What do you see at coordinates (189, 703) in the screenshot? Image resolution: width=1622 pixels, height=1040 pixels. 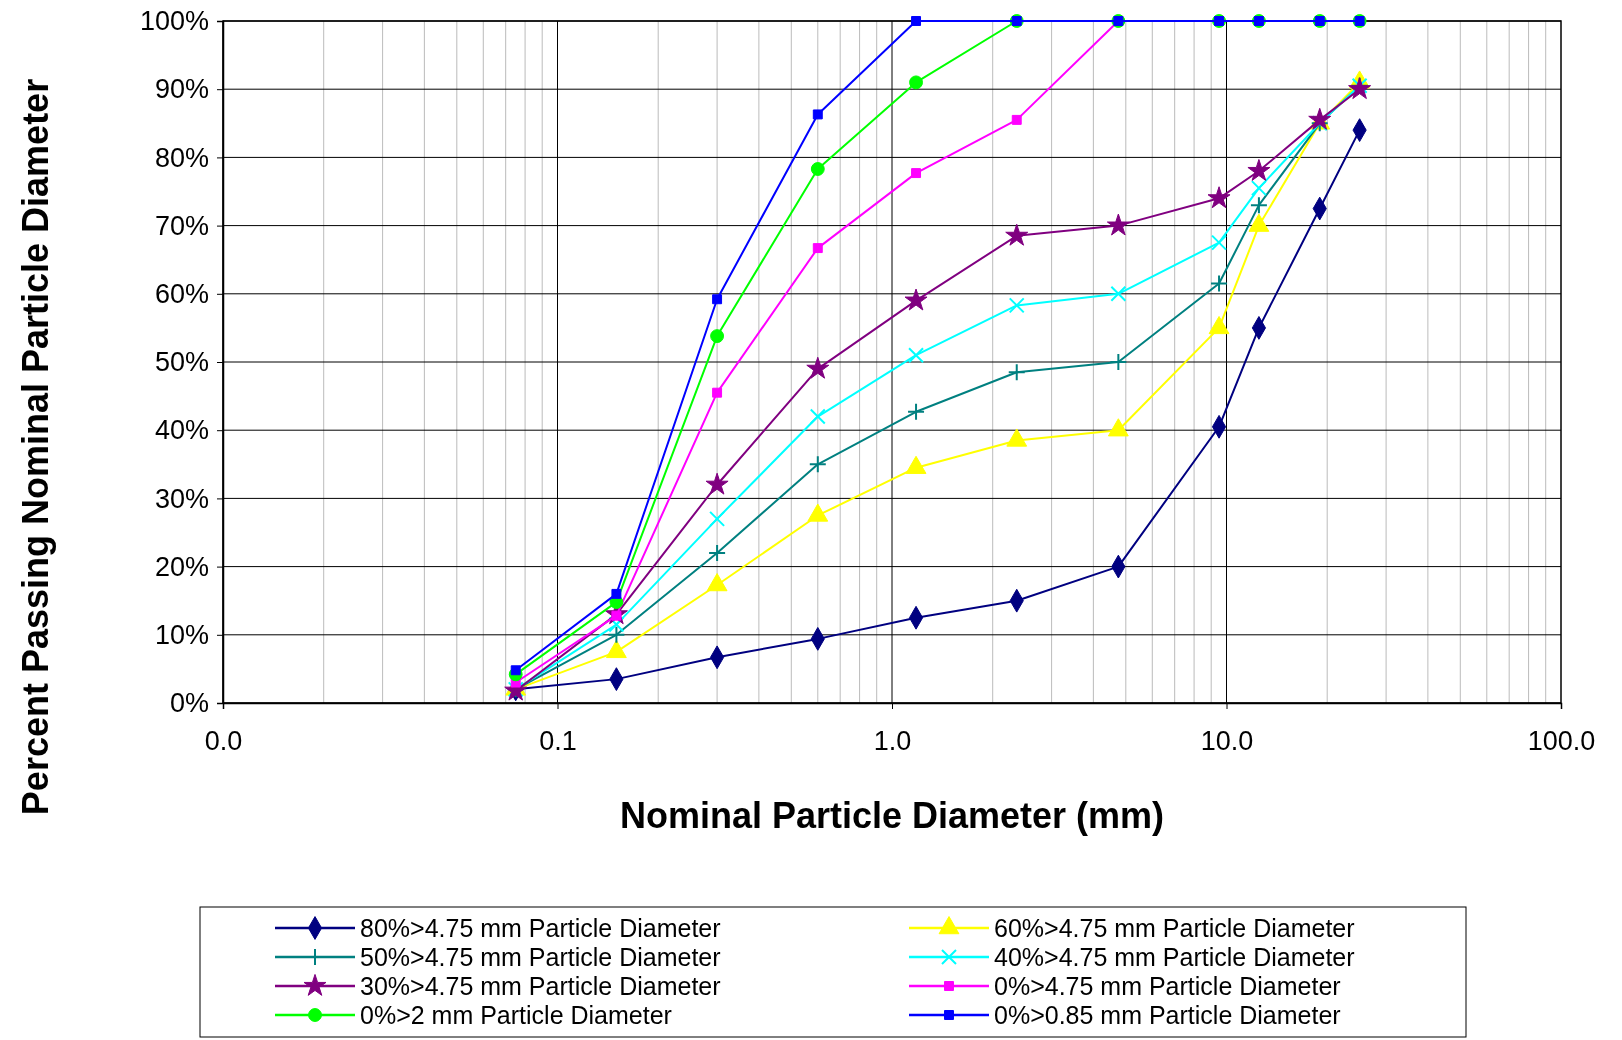 I see `y-tick-label: 0%` at bounding box center [189, 703].